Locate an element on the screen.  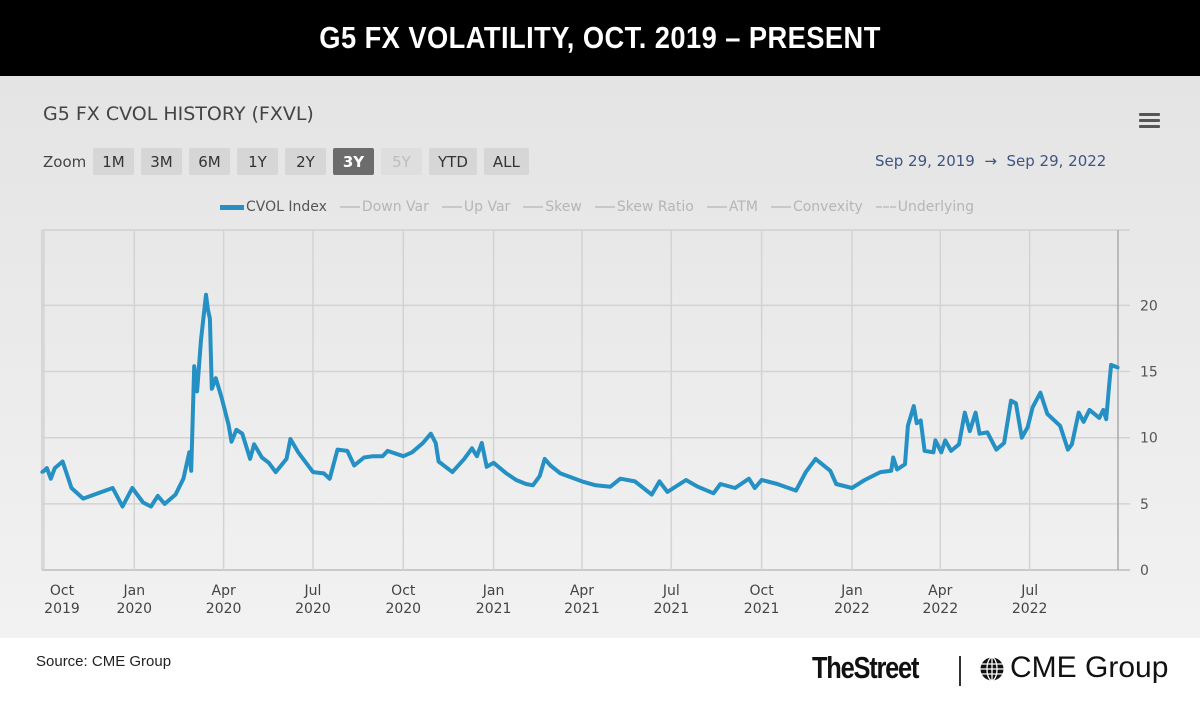
legend-label: Convexity is located at coordinates (827, 207).